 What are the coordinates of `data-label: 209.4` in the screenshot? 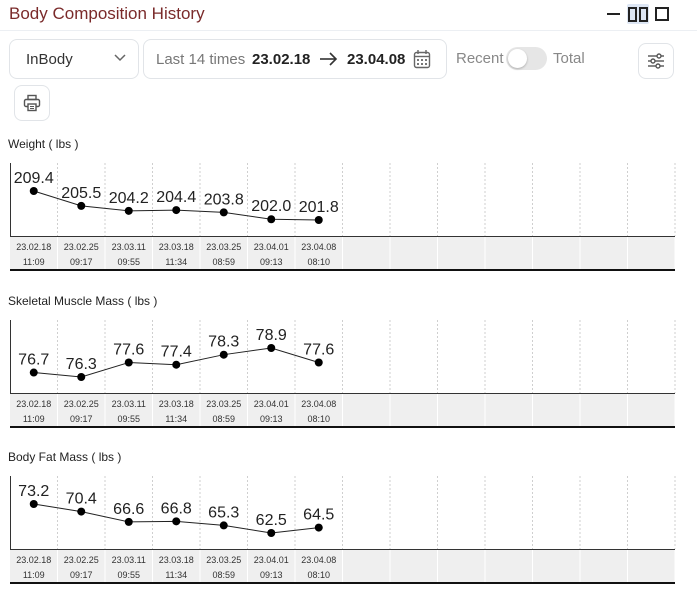 It's located at (34, 178).